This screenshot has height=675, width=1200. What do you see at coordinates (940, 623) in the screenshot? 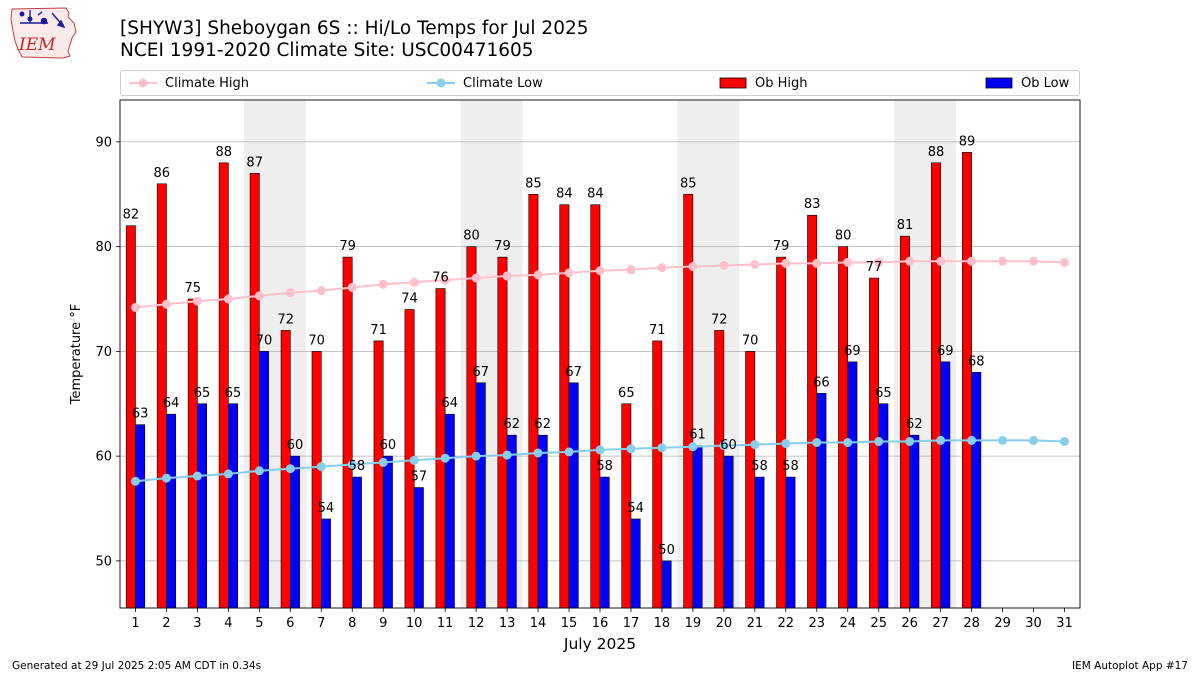
I see `x-tick-label: 27` at bounding box center [940, 623].